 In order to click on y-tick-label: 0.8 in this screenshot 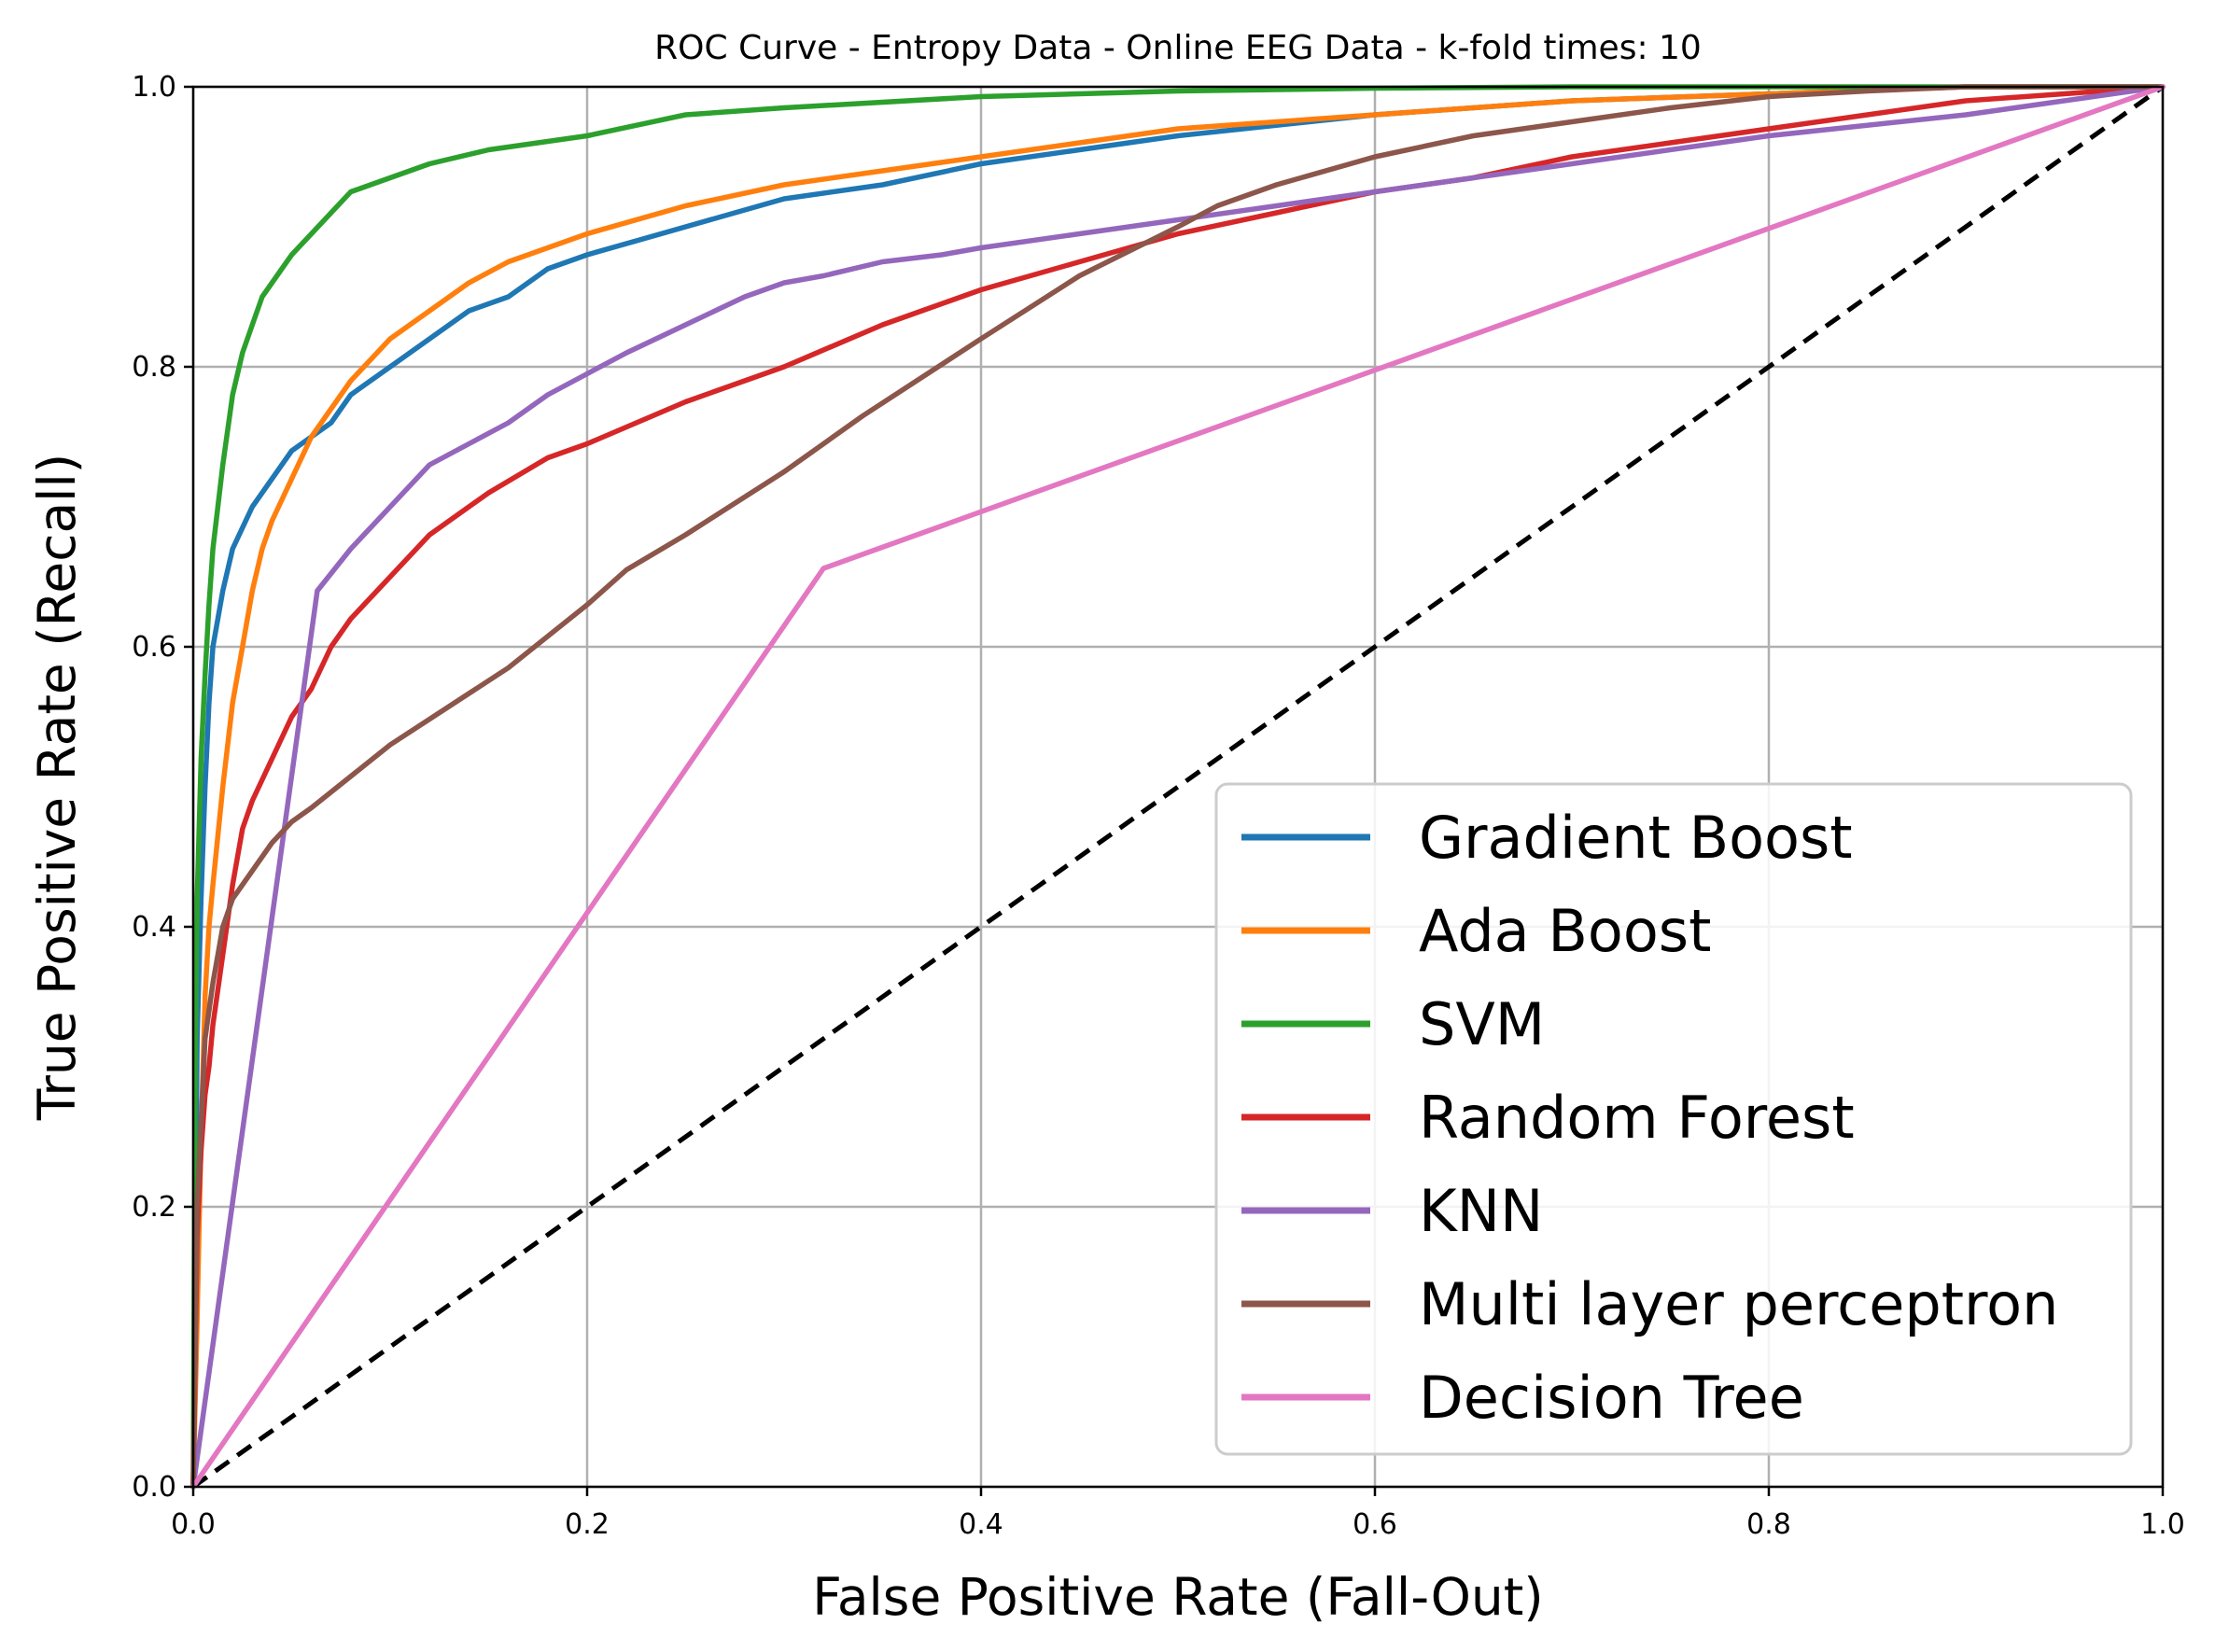, I will do `click(154, 367)`.